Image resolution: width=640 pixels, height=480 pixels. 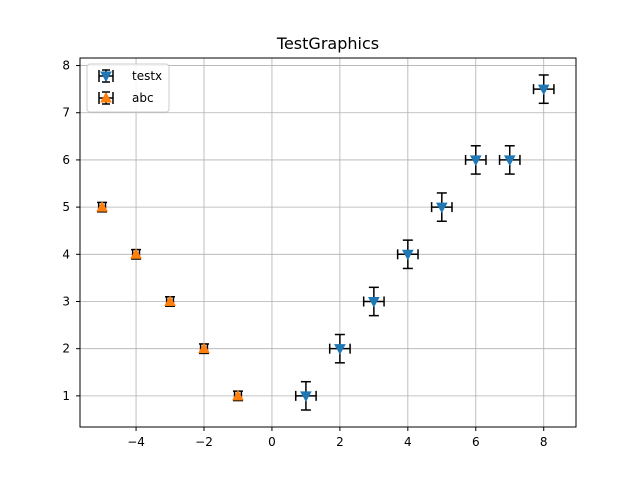 I want to click on y-tick-label: 6, so click(x=66, y=160).